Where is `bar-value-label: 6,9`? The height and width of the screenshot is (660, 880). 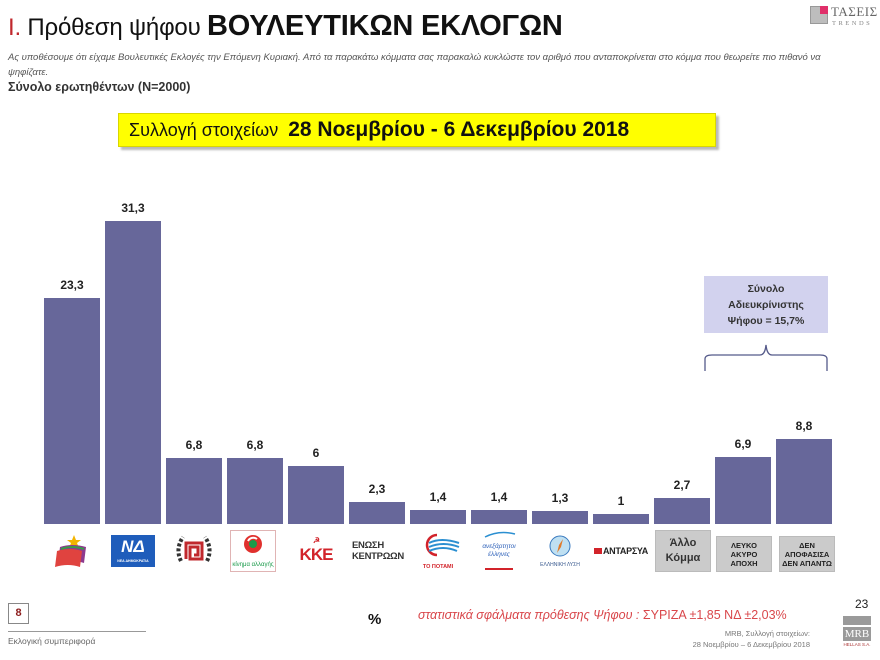
bar-value-label: 6,9 is located at coordinates (743, 444).